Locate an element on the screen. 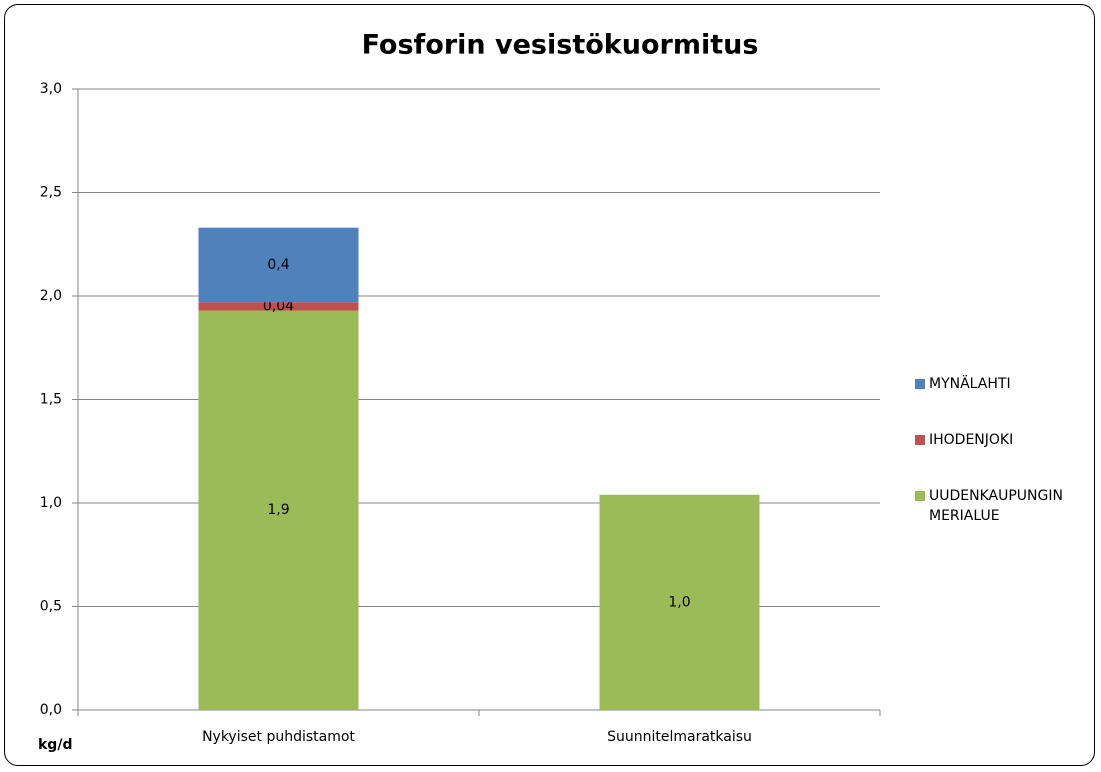  legend-item: UUDENKAUPUNGIN MERIALUE is located at coordinates (997, 506).